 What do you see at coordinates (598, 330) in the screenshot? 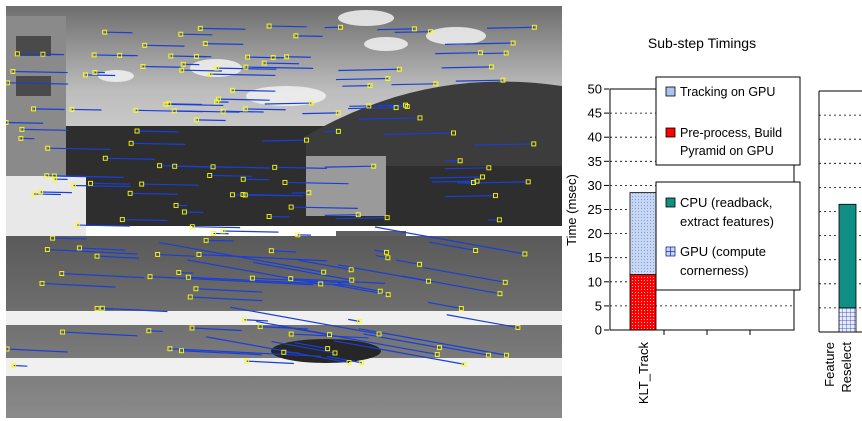
I see `y-tick-label: 0` at bounding box center [598, 330].